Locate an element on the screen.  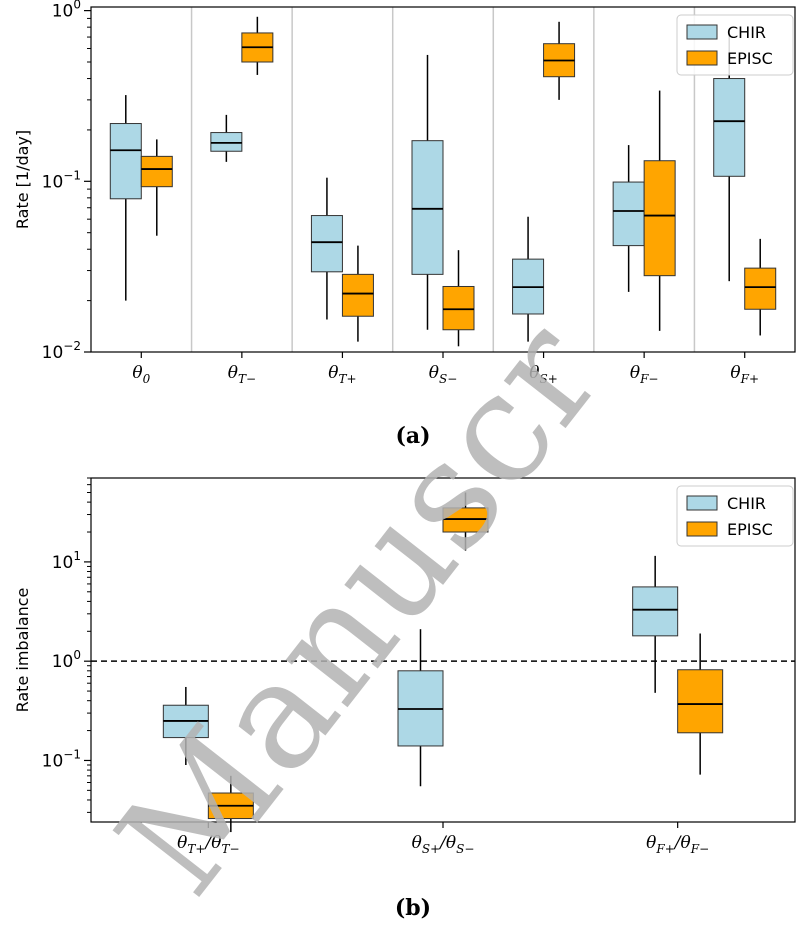
y-tick-label: 10⁻² is located at coordinates (61, 351).